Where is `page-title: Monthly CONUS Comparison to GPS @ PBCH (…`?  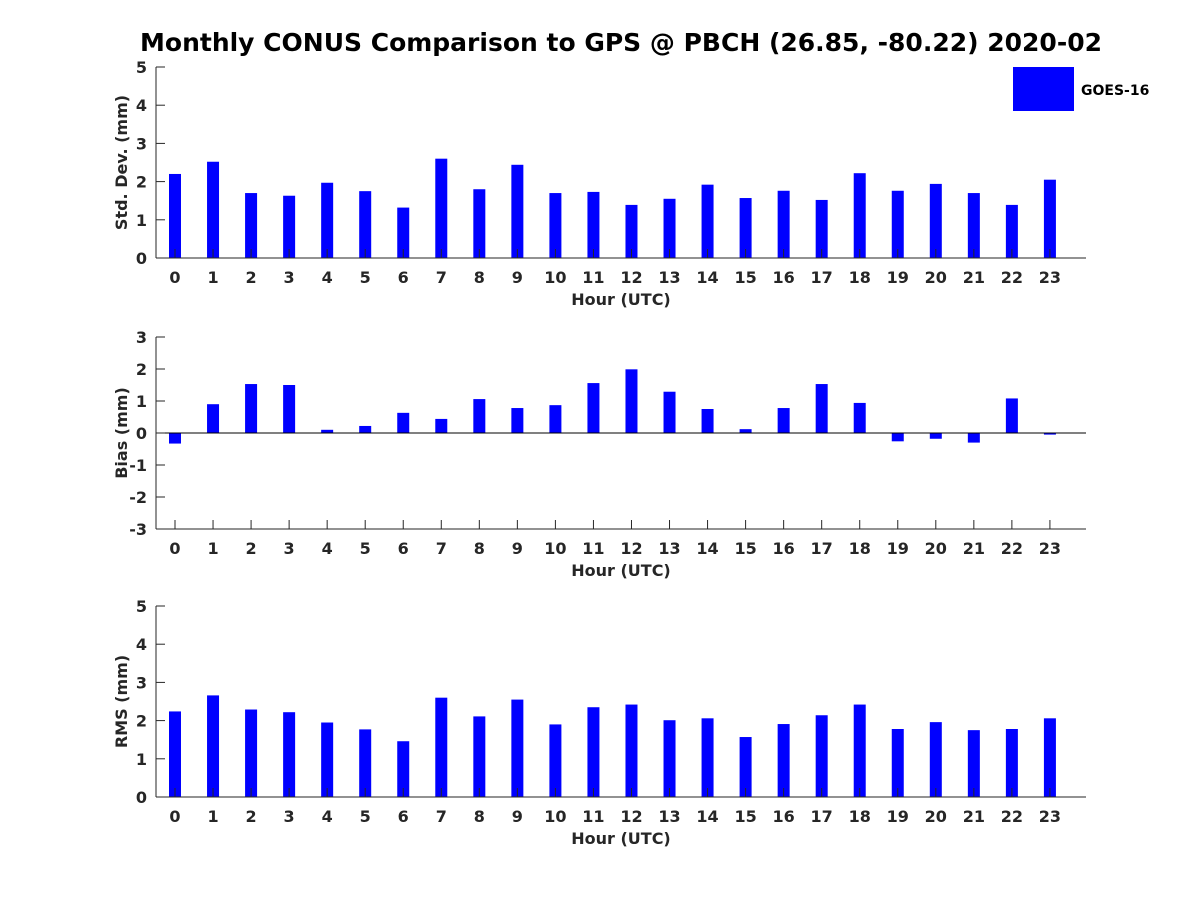 page-title: Monthly CONUS Comparison to GPS @ PBCH (… is located at coordinates (621, 42).